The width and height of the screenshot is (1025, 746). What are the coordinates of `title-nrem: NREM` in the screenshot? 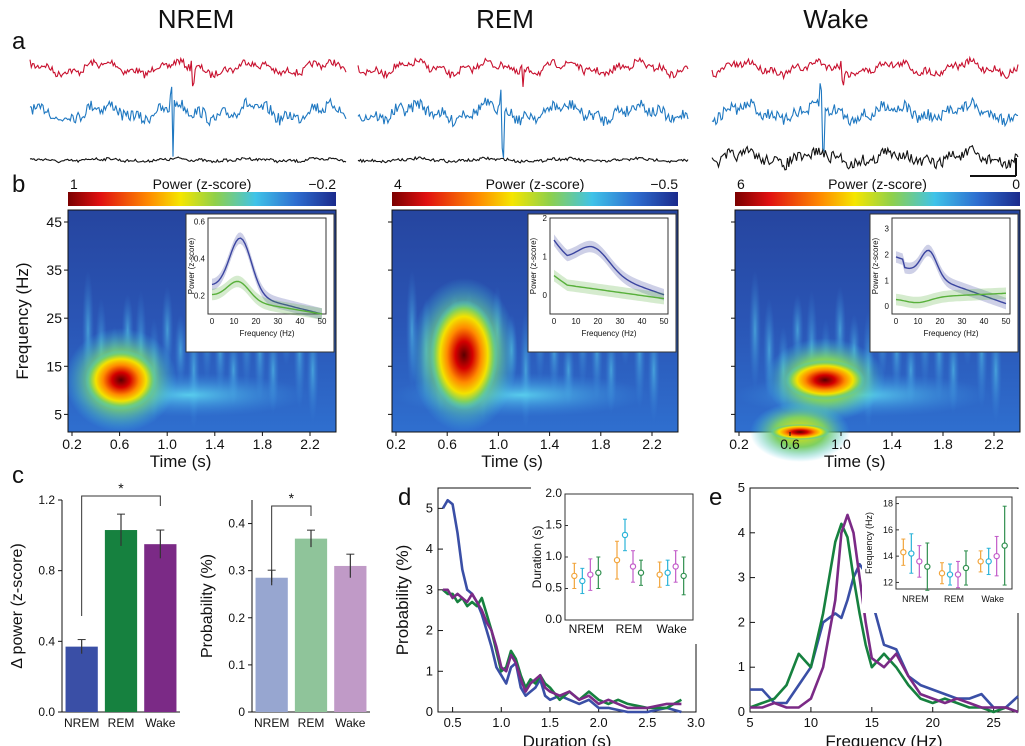 It's located at (196, 19).